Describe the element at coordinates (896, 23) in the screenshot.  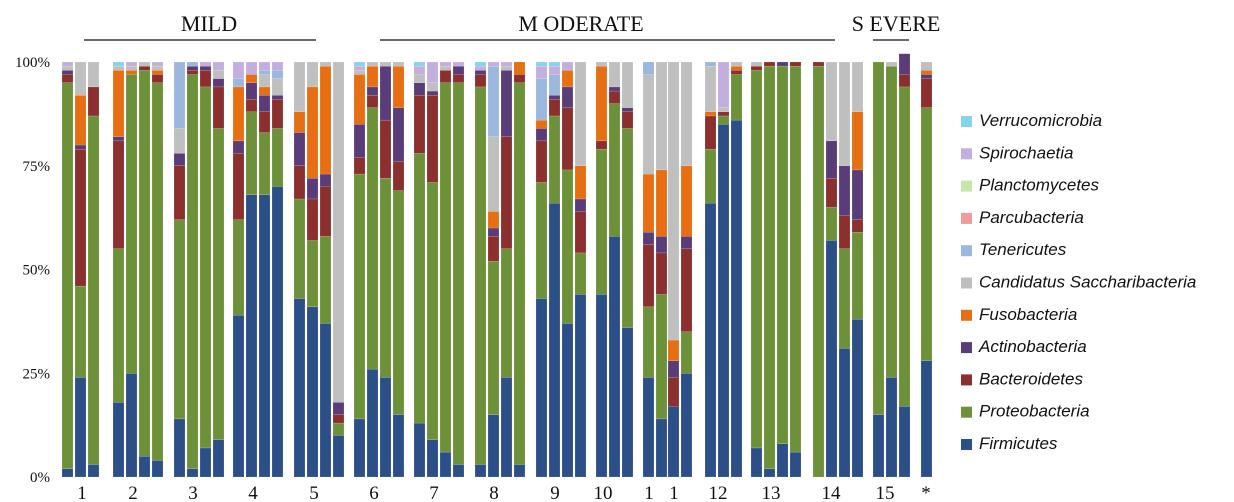
I see `group-label-s-evere: S EVERE` at that location.